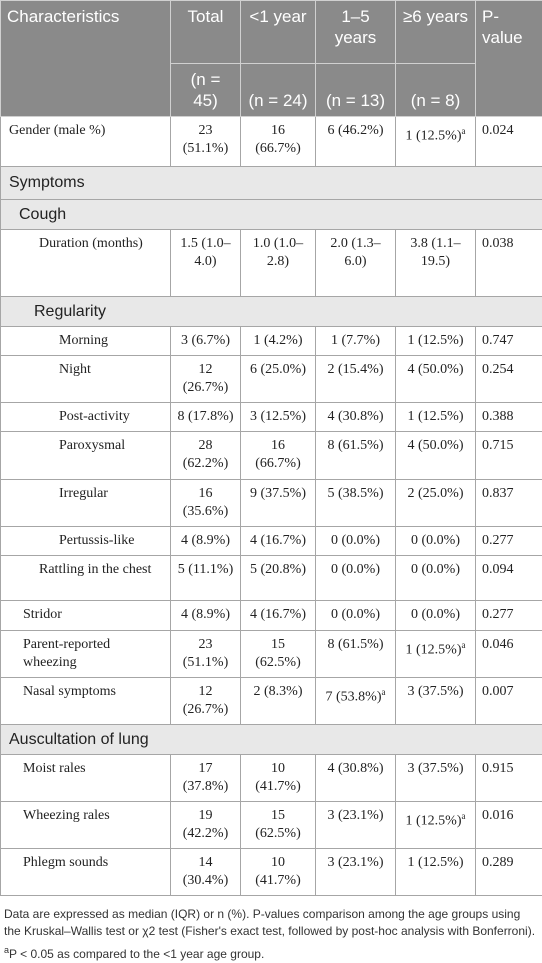  Describe the element at coordinates (436, 341) in the screenshot. I see `cell: 1 (12.5%)` at that location.